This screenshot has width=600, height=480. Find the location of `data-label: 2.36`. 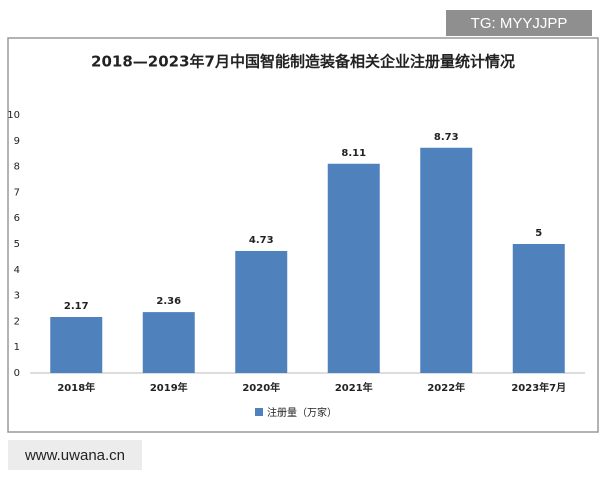

data-label: 2.36 is located at coordinates (168, 301).